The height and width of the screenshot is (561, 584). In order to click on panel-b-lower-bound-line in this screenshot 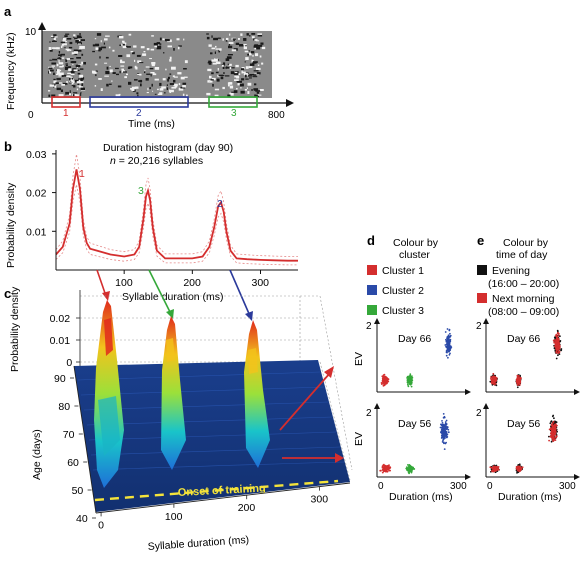, I will do `click(176, 225)`.